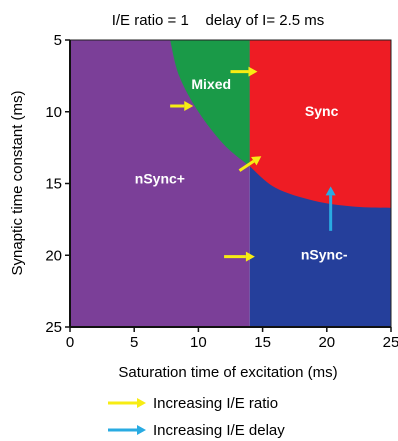 Image resolution: width=398 pixels, height=441 pixels. What do you see at coordinates (324, 255) in the screenshot?
I see `region-label: nSync-` at bounding box center [324, 255].